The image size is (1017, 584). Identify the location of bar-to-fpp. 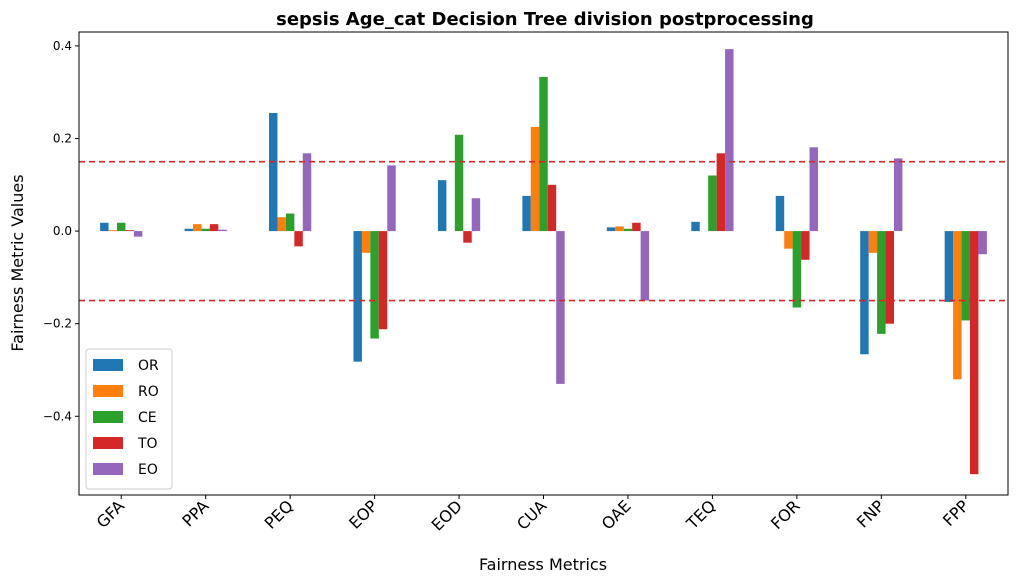
(974, 353).